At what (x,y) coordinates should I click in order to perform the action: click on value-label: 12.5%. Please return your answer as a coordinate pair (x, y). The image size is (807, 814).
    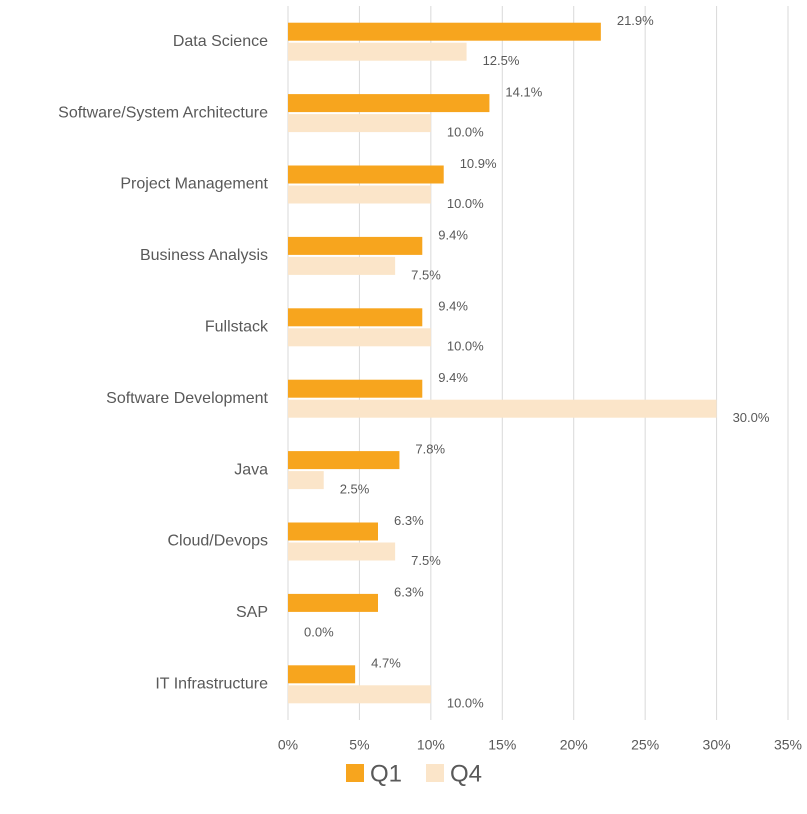
    Looking at the image, I should click on (501, 60).